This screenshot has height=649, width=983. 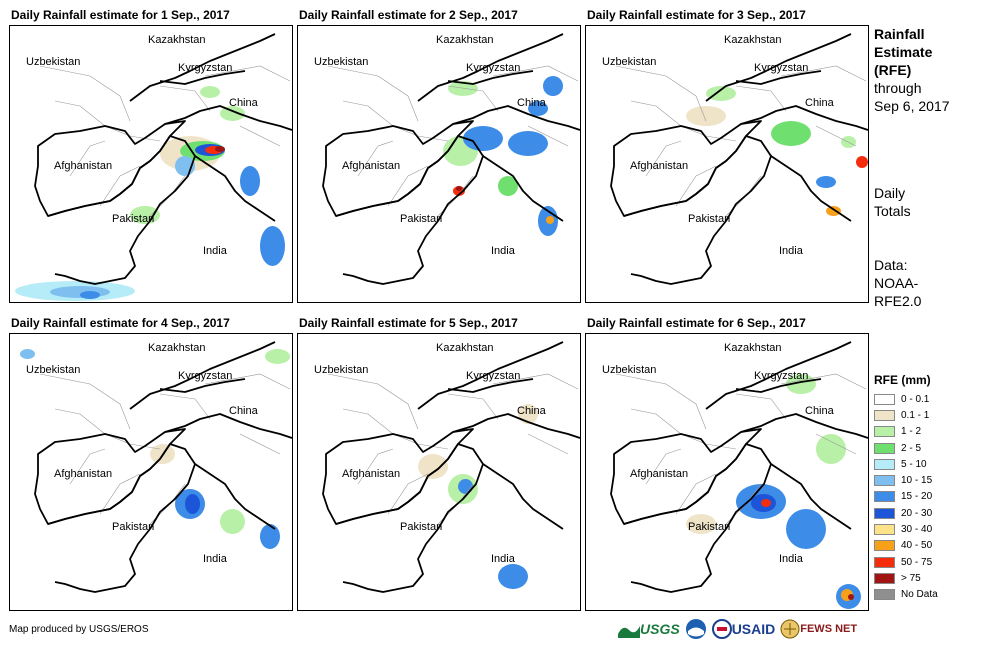 I want to click on panel-title: Daily Rainfall estimate for 1 Sep., 2017, so click(x=120, y=15).